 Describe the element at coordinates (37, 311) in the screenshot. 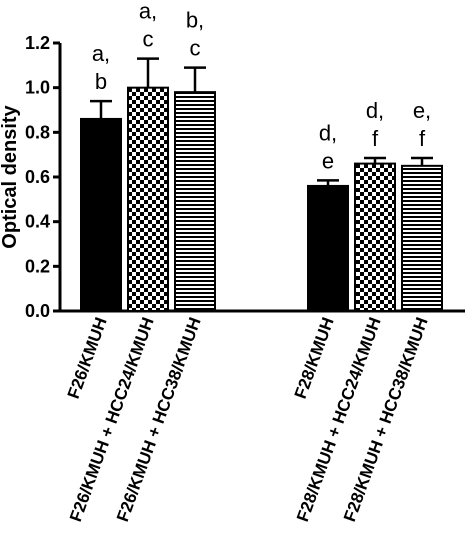

I see `y-tick-label: 0.0` at that location.